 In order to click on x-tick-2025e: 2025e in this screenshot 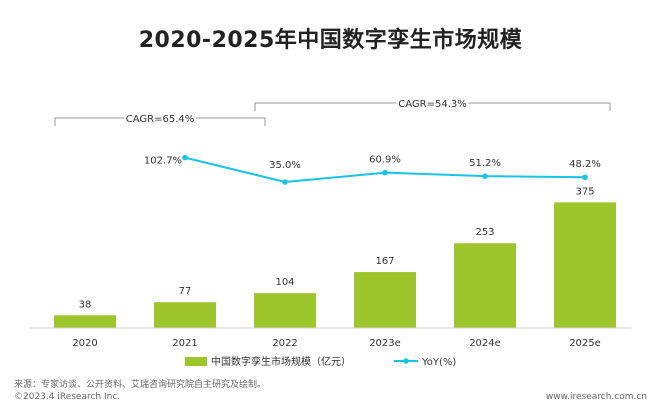, I will do `click(585, 343)`.